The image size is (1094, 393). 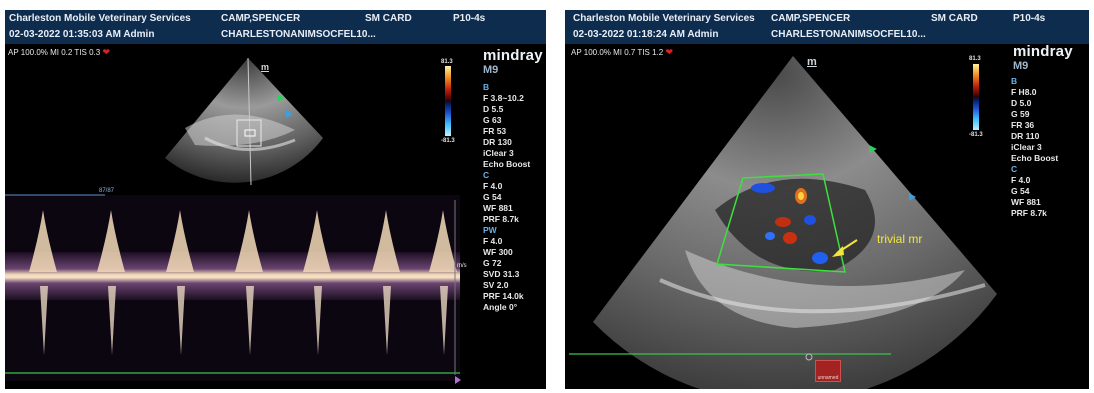 What do you see at coordinates (59, 52) in the screenshot?
I see `acoustic-status: AP 100.0% MI 0.2 TIS 0.3 ❤` at bounding box center [59, 52].